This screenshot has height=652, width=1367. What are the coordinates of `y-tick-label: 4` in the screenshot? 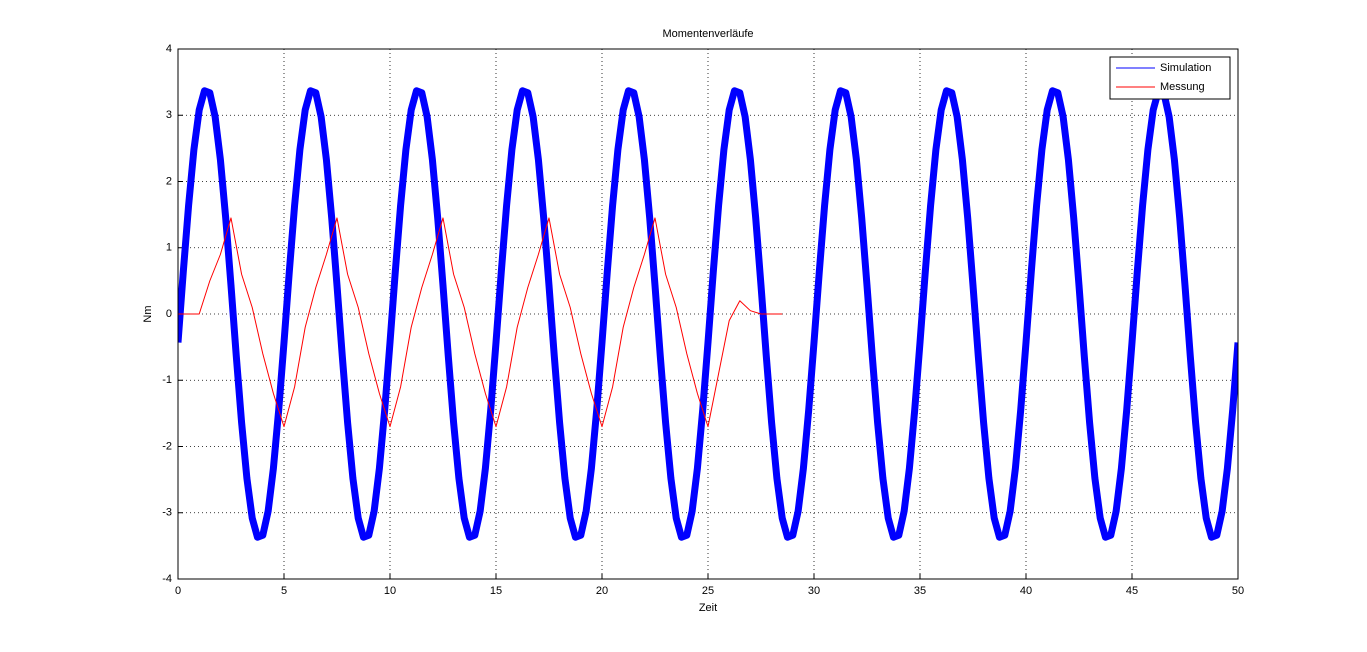 It's located at (169, 49).